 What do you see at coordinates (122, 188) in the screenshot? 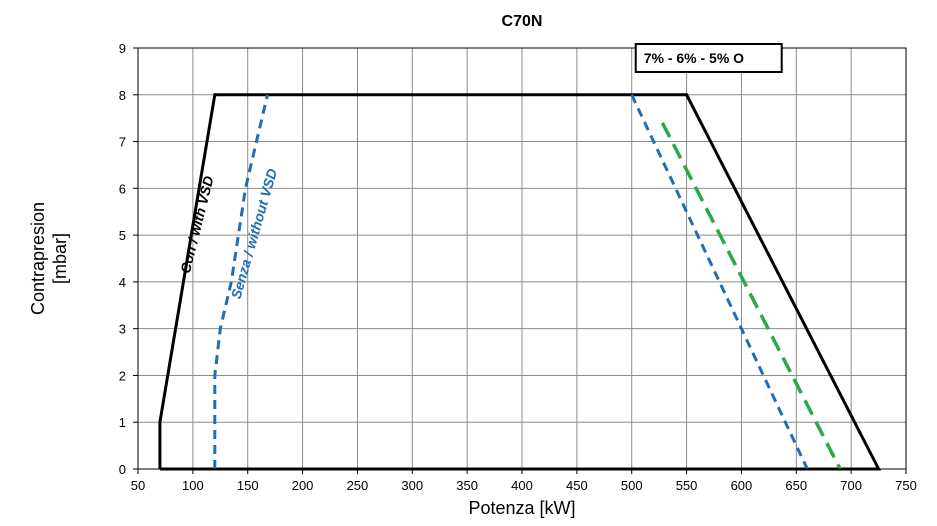
I see `y-tick-label: 6` at bounding box center [122, 188].